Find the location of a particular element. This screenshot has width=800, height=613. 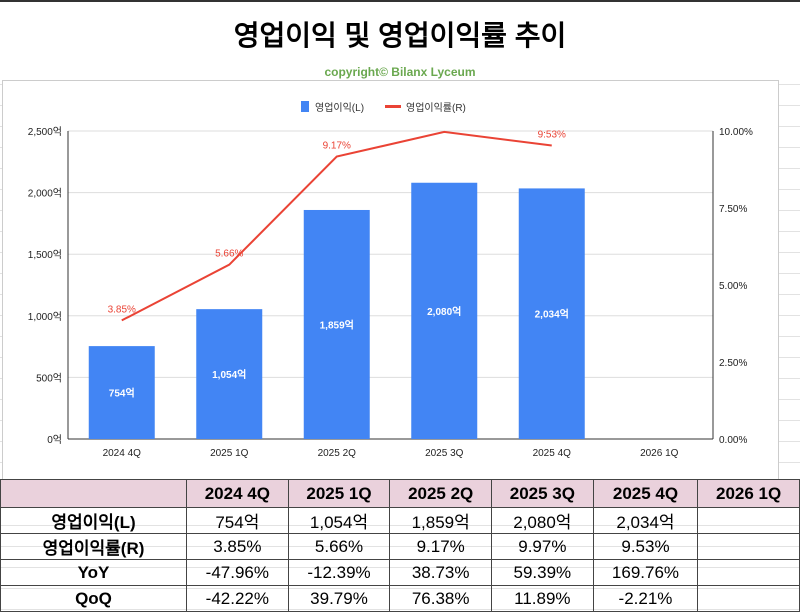

table-cell: 76.38% is located at coordinates (441, 598).